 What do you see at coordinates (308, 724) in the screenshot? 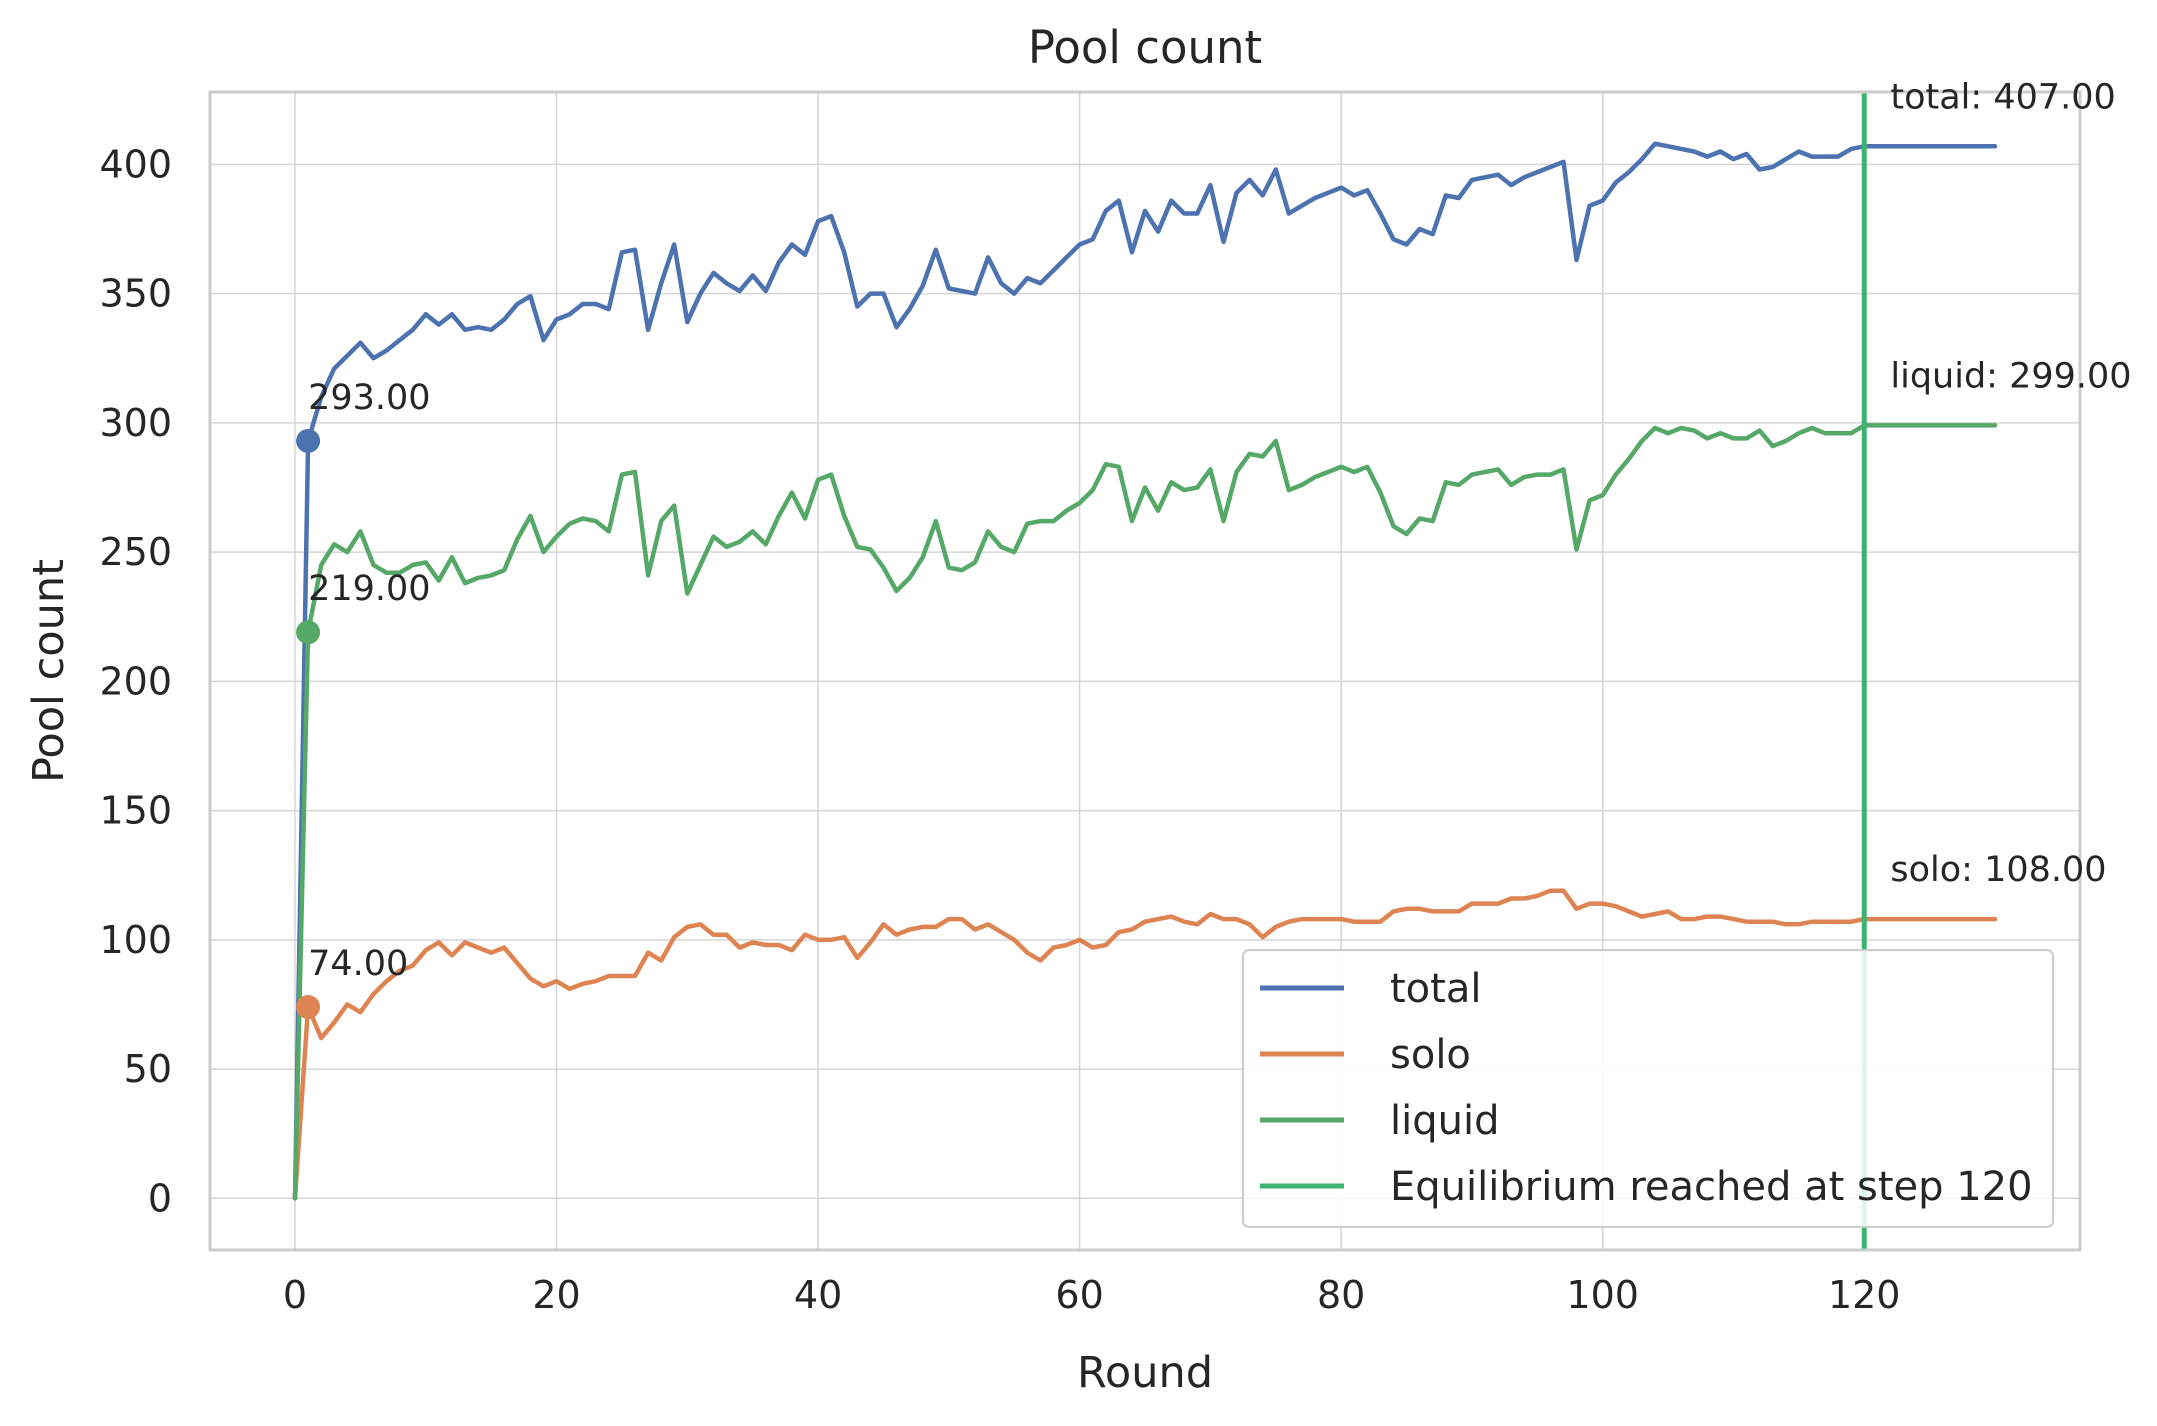
I see `point-markers` at bounding box center [308, 724].